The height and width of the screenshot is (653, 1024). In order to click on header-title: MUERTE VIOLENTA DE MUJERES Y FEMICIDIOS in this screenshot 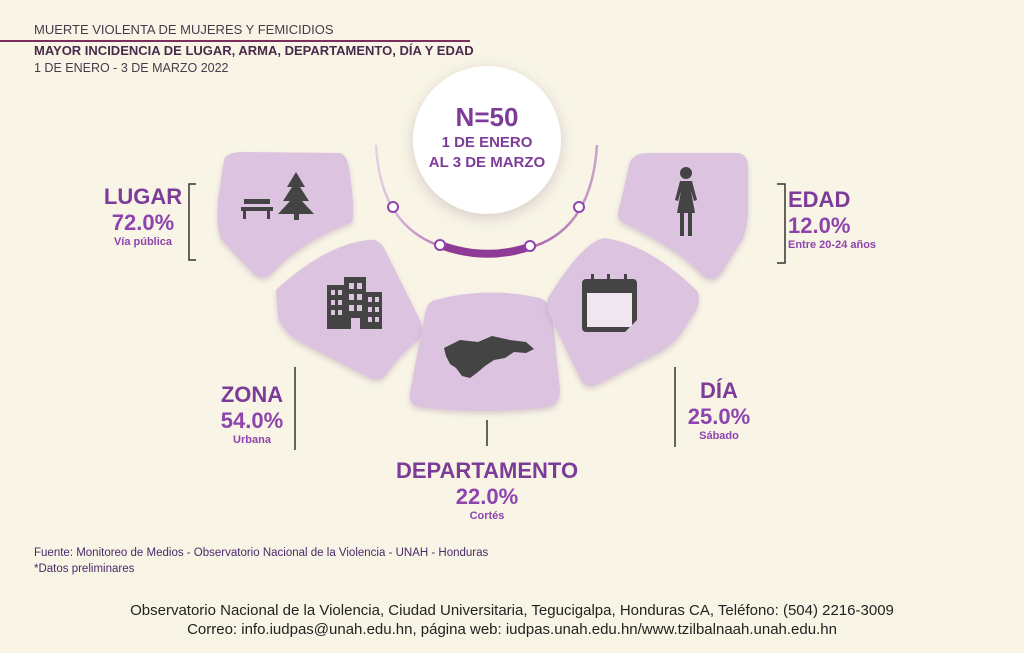, I will do `click(184, 29)`.